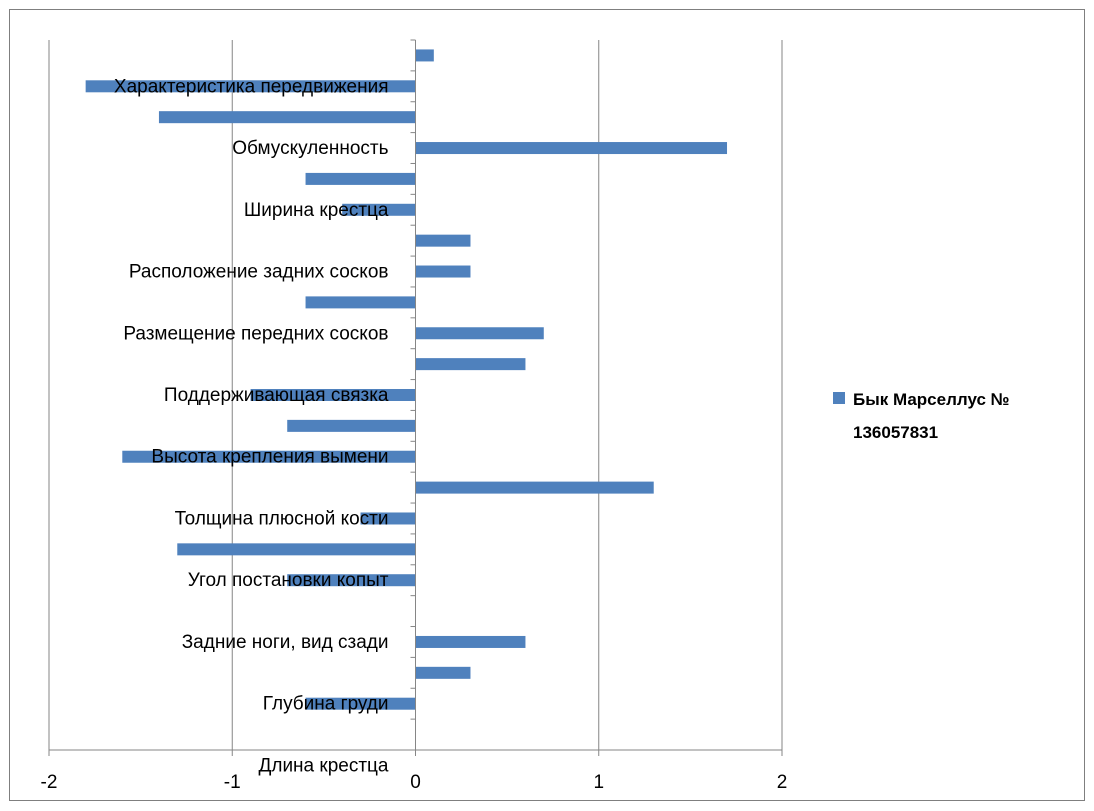 This screenshot has width=1094, height=811. Describe the element at coordinates (323, 765) in the screenshot. I see `category-label-11: Длина крестца` at that location.